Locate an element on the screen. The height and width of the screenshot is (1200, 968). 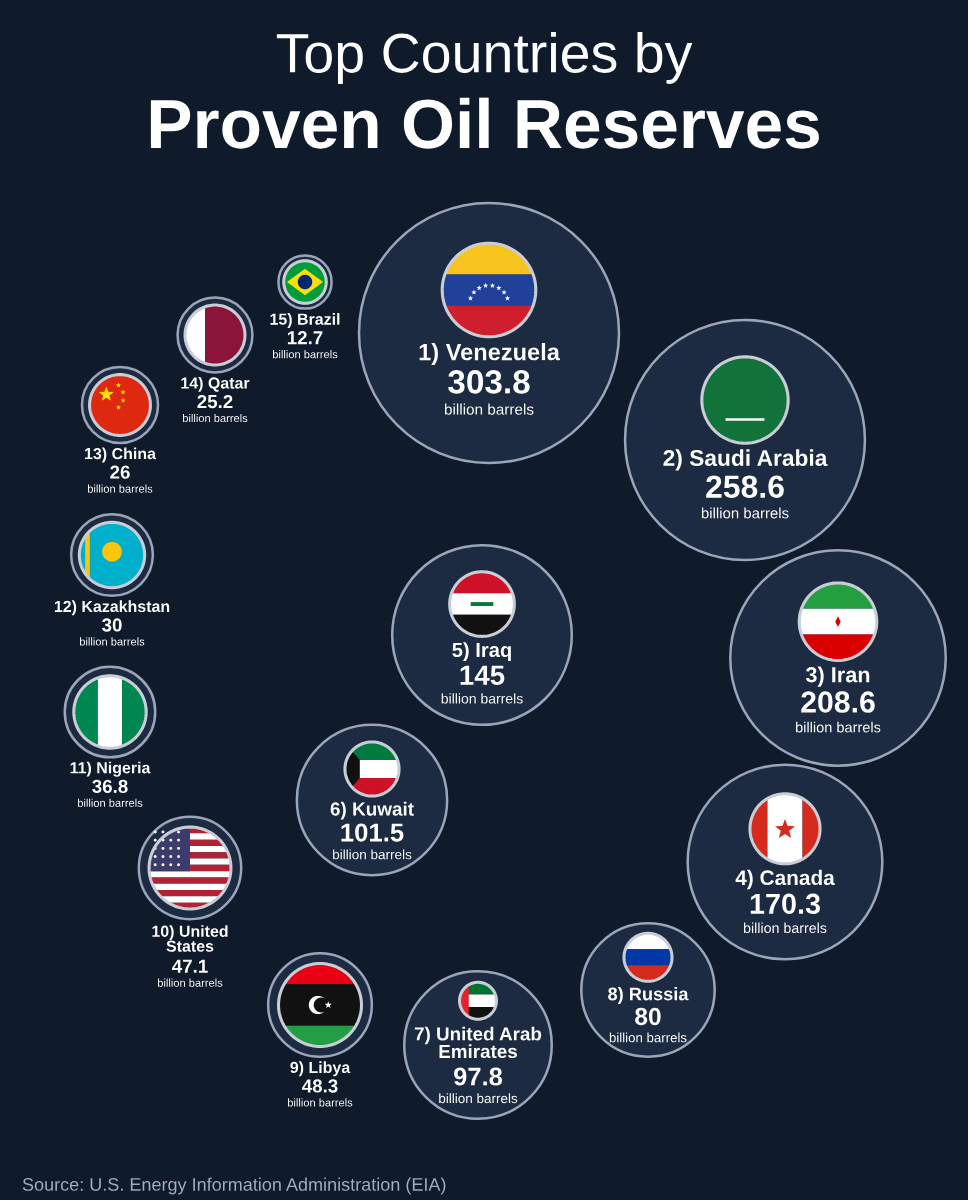
category-label: 13) China is located at coordinates (121, 455).